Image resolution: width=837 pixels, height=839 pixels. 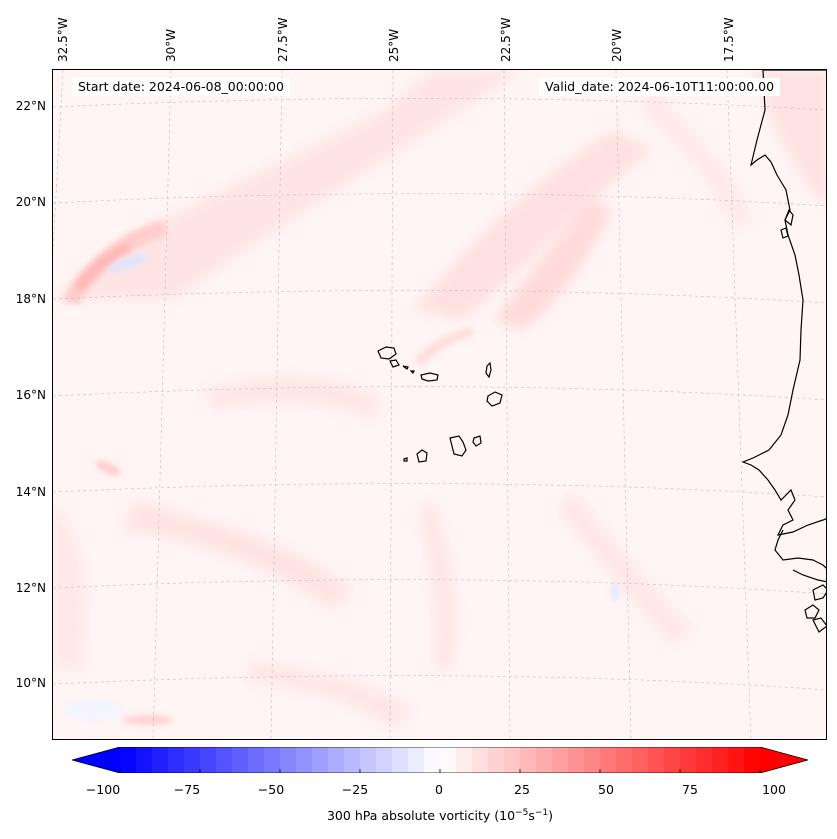 I want to click on colorbar-tick: 100, so click(x=774, y=789).